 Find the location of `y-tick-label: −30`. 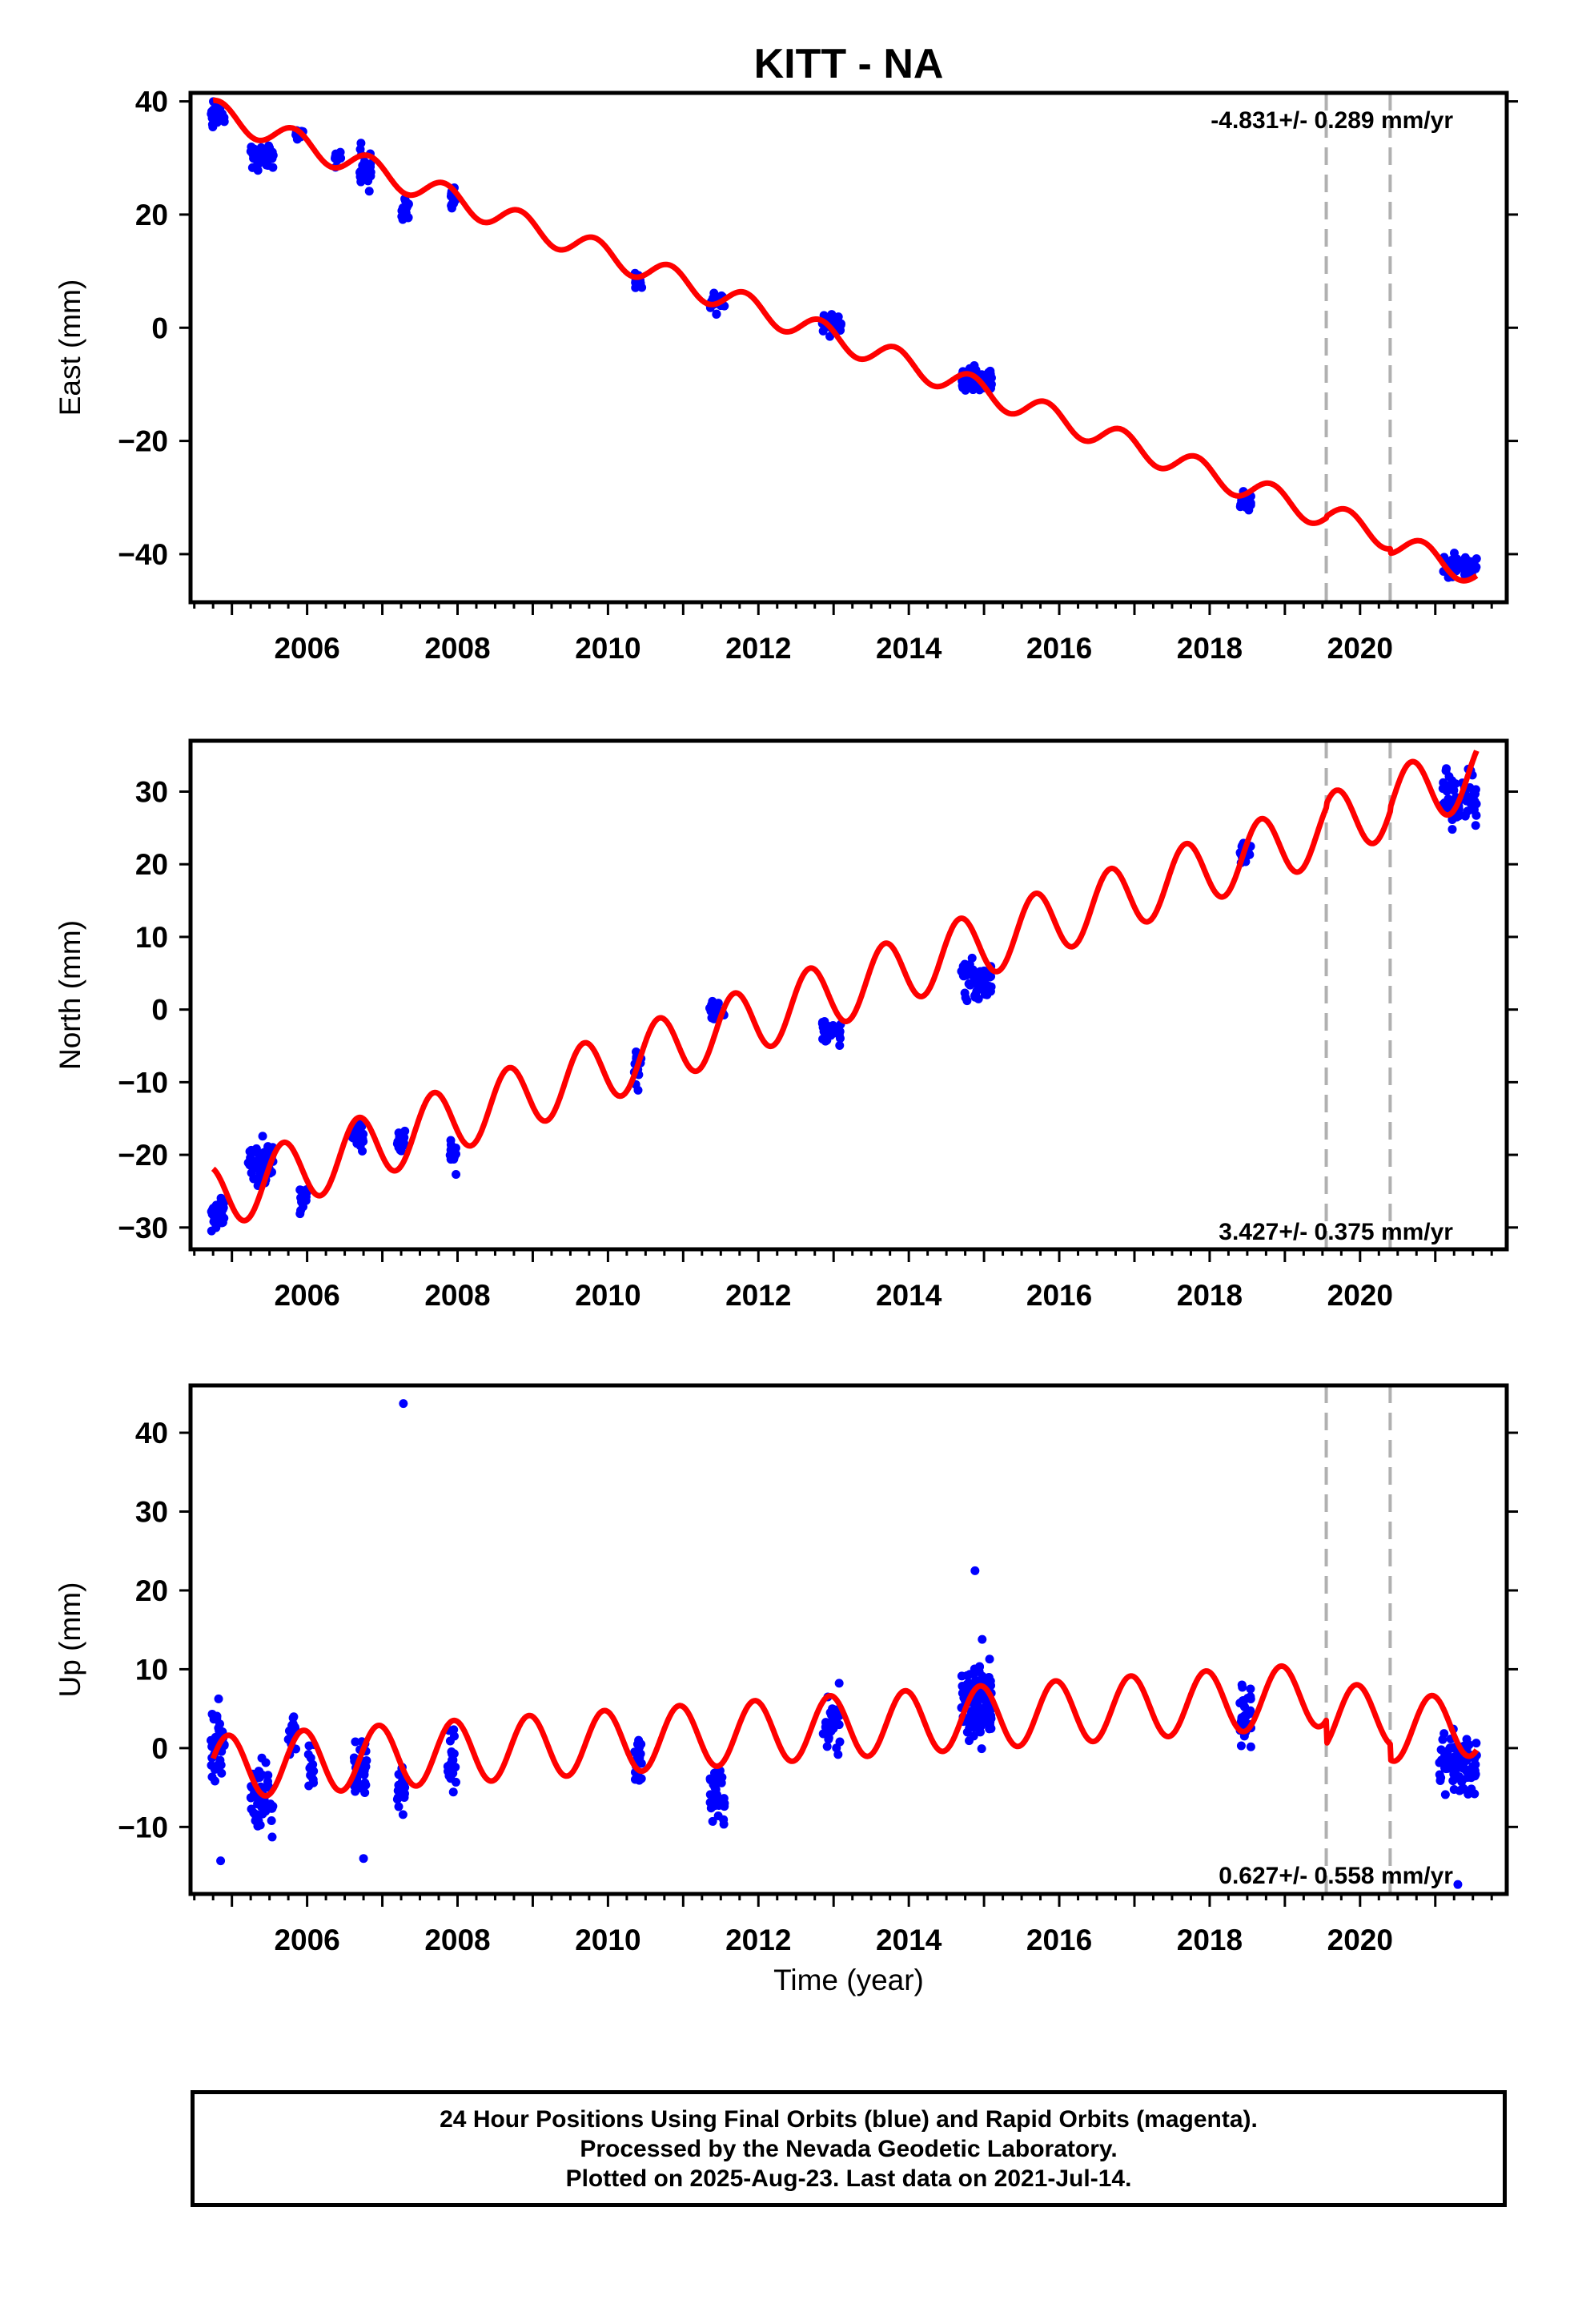

y-tick-label: −30 is located at coordinates (143, 1228).